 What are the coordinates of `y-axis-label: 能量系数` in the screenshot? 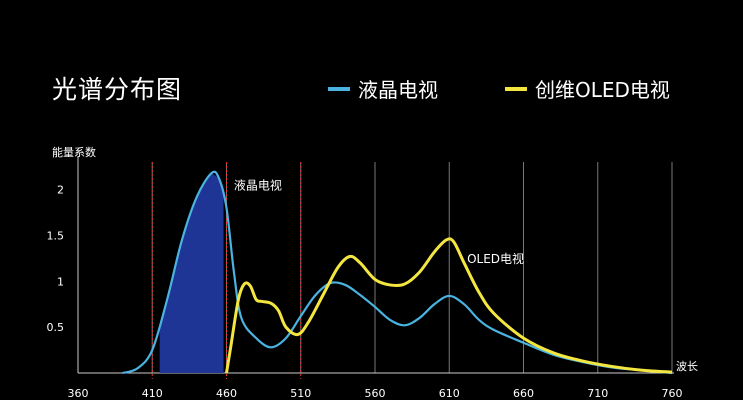 It's located at (74, 152).